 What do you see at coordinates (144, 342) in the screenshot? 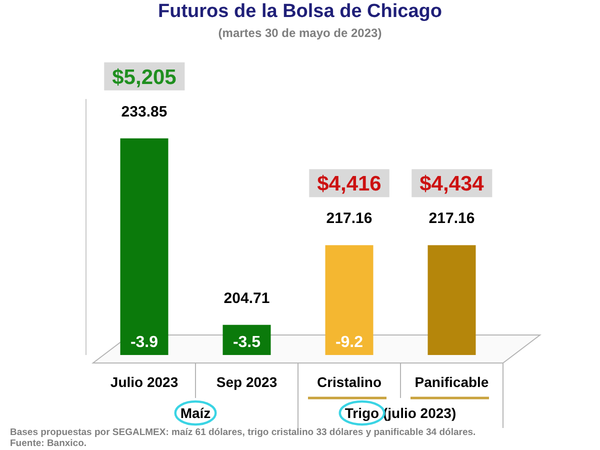
I see `annotation: -3.9` at bounding box center [144, 342].